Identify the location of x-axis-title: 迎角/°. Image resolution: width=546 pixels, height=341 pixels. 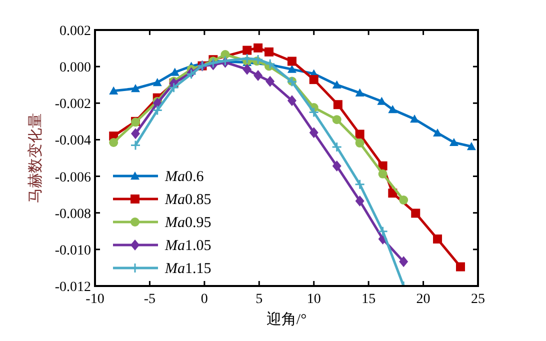
(286, 319).